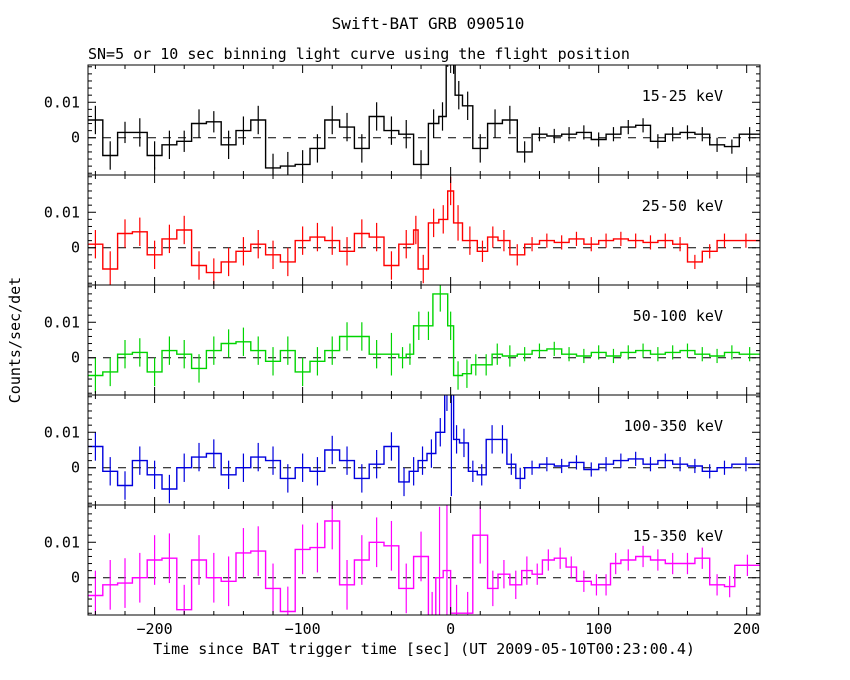 This screenshot has height=680, width=850. Describe the element at coordinates (598, 629) in the screenshot. I see `x-tick-label: 100` at that location.